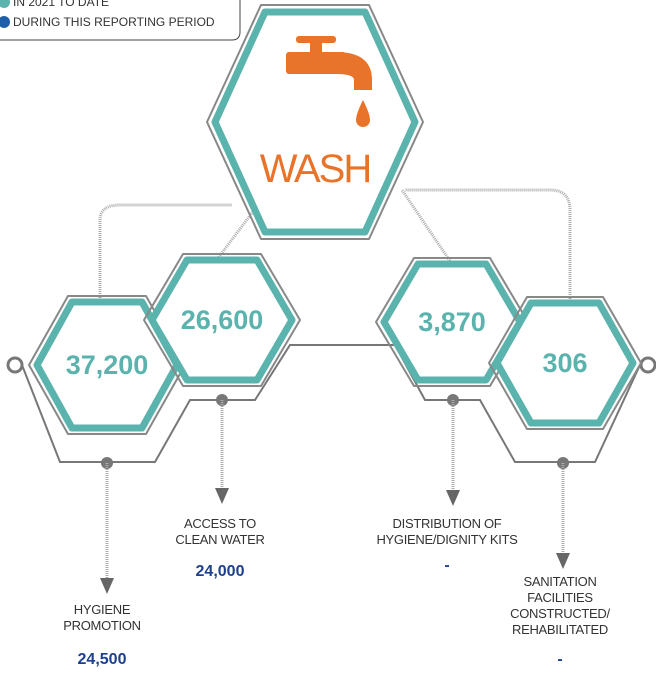 This screenshot has height=673, width=656. Describe the element at coordinates (102, 659) in the screenshot. I see `reporting-value: 24,500` at that location.